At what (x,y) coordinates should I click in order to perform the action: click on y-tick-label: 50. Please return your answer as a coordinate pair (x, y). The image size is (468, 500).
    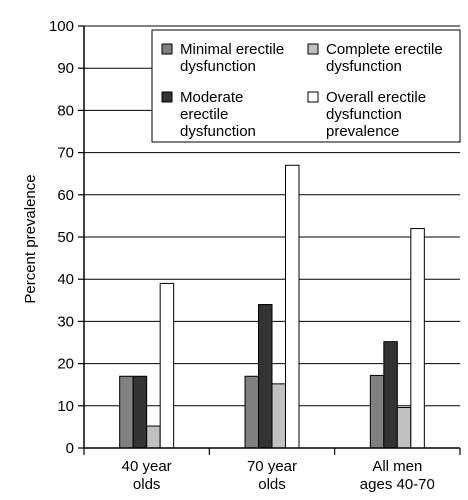
    Looking at the image, I should click on (65, 237).